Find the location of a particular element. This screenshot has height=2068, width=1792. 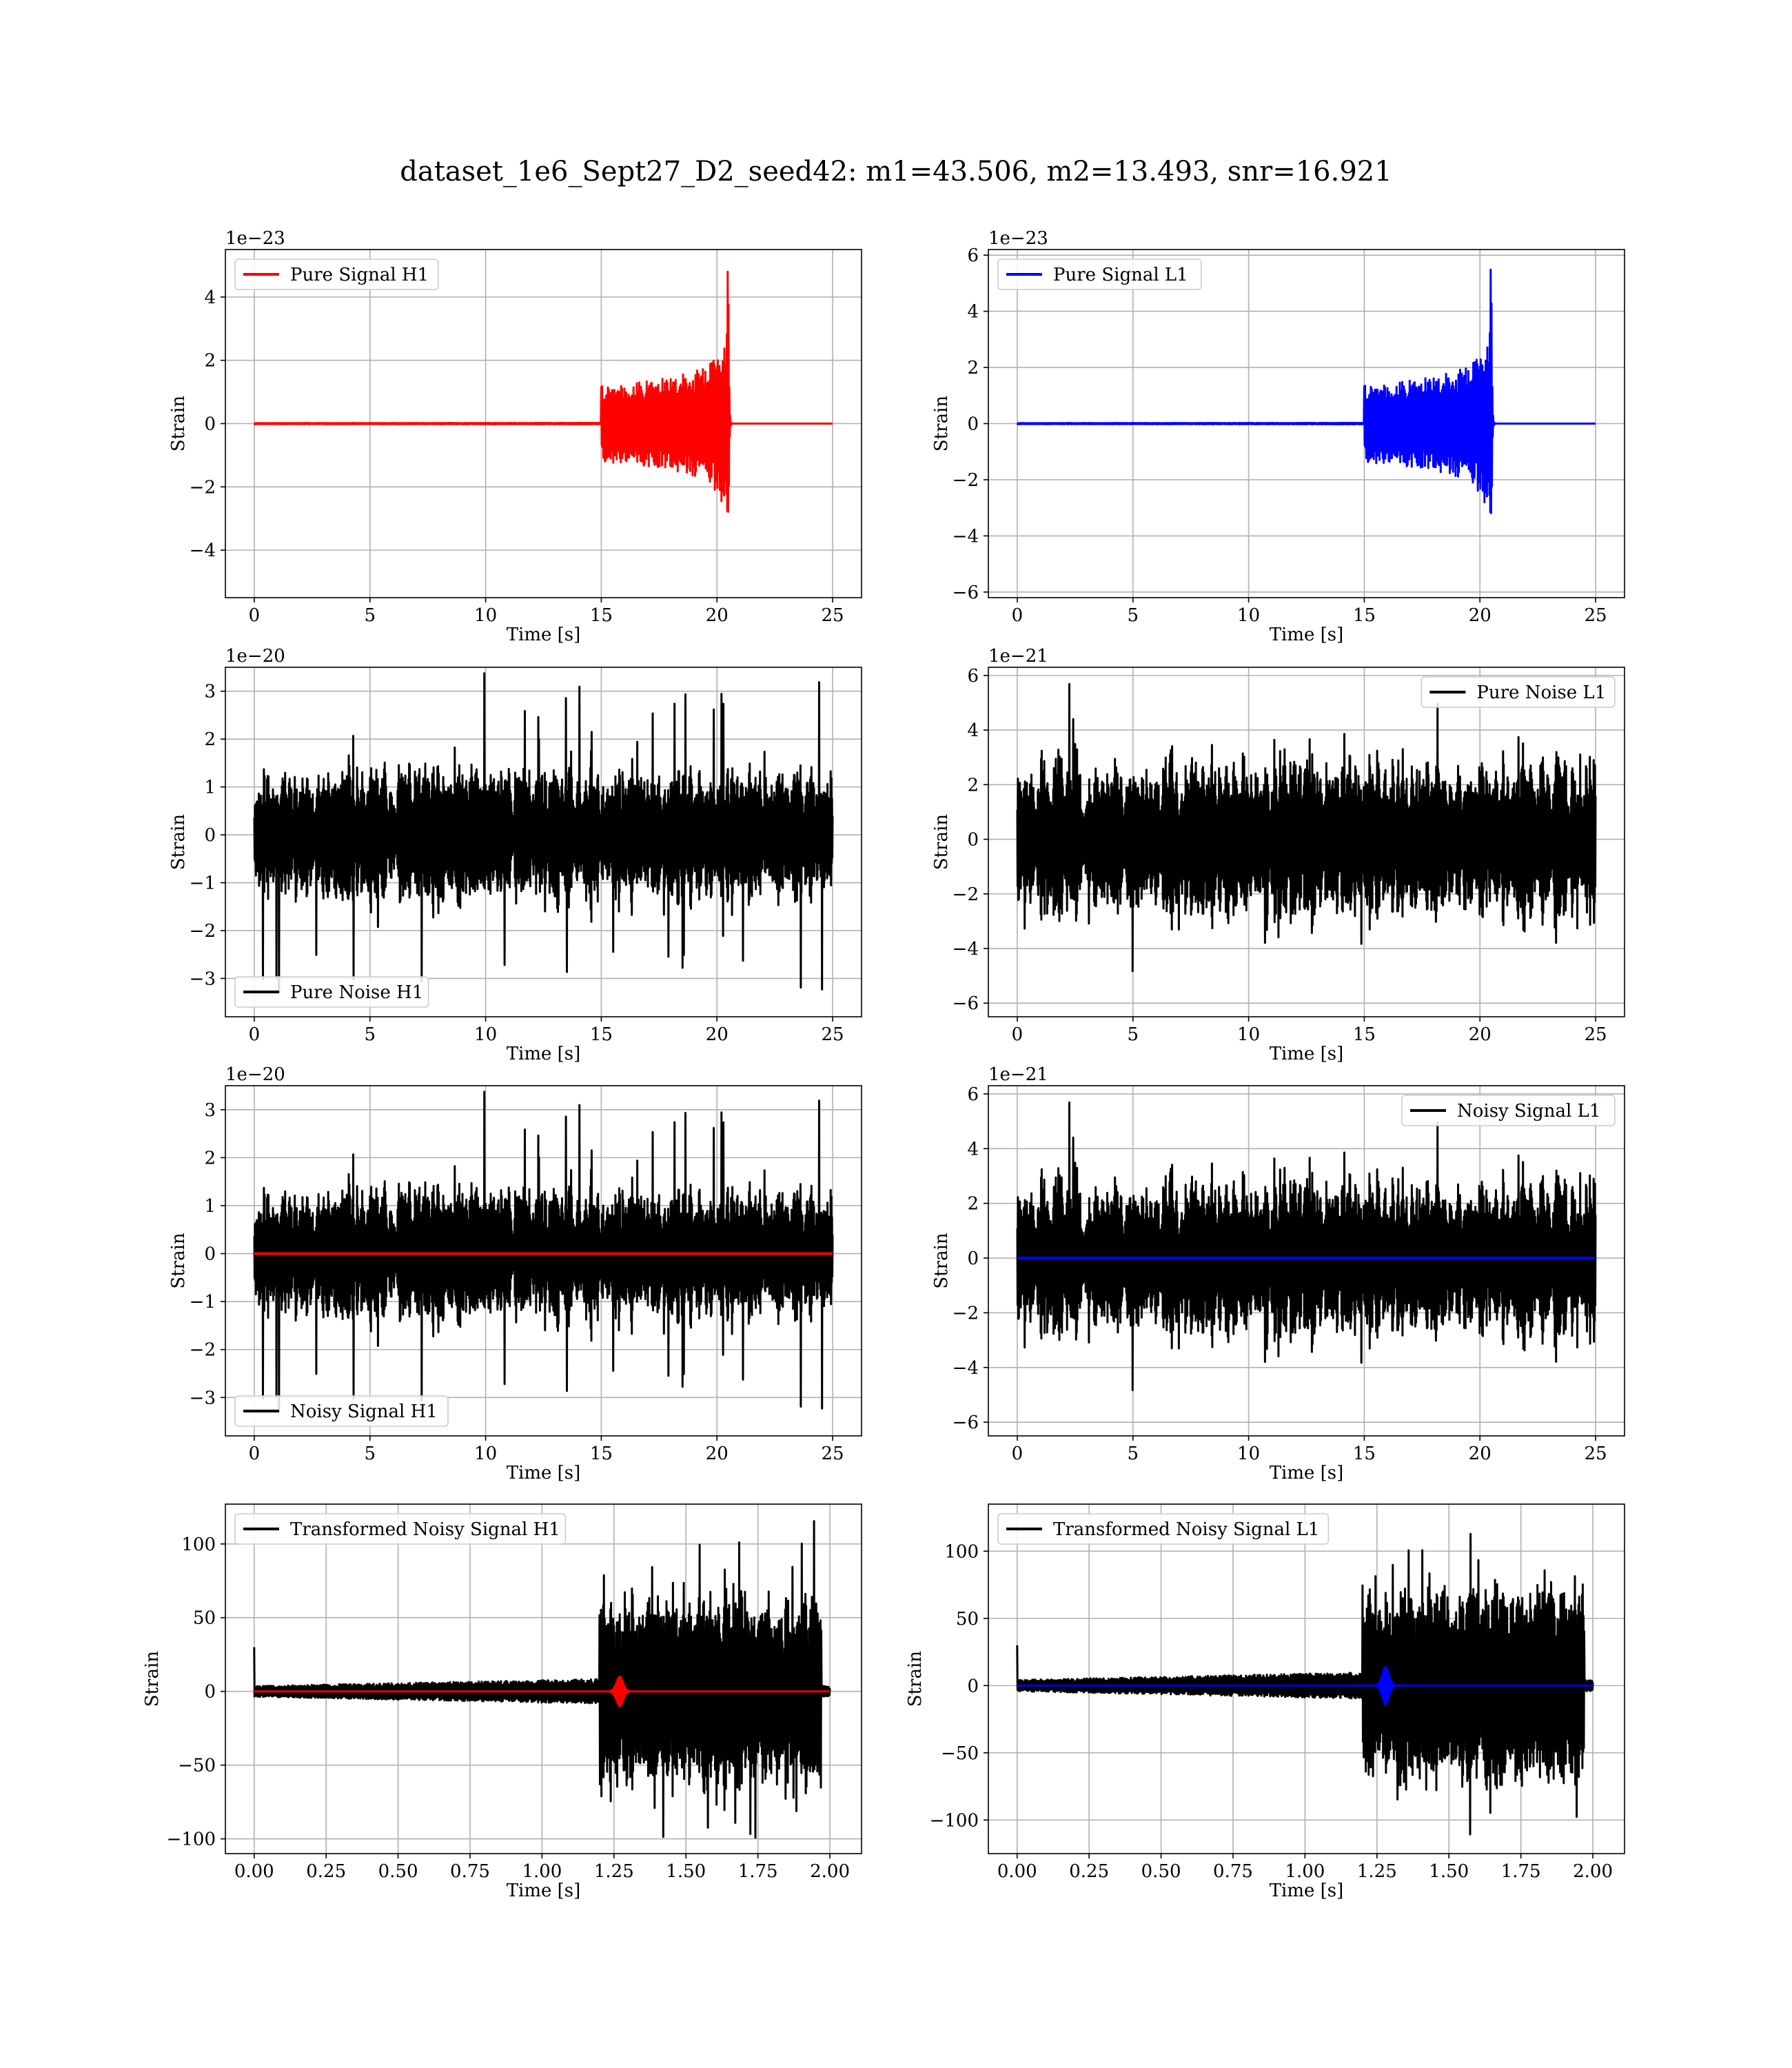

y-tick-label: −100 is located at coordinates (954, 1820).